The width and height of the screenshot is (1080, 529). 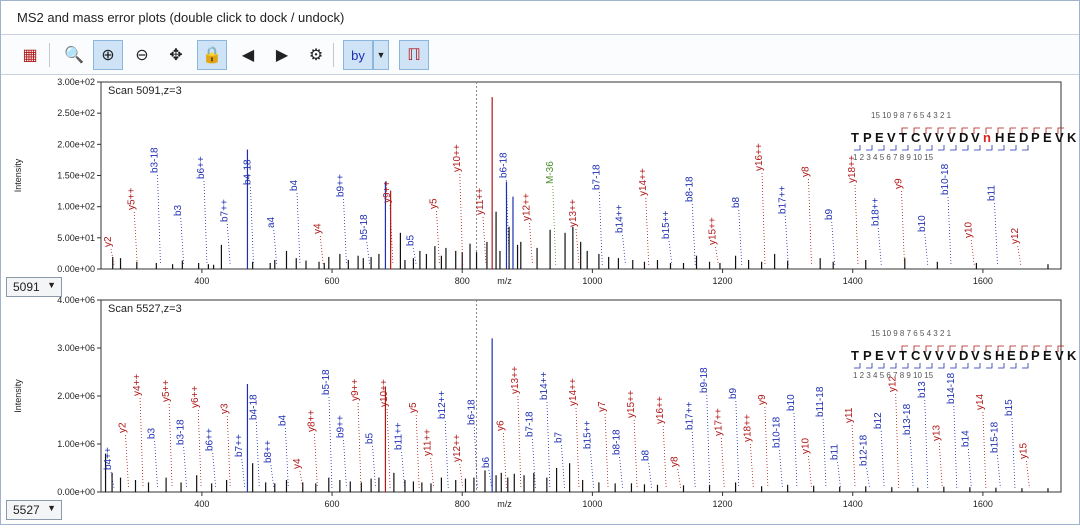 What do you see at coordinates (333, 55) in the screenshot?
I see `toolbar-separator` at bounding box center [333, 55].